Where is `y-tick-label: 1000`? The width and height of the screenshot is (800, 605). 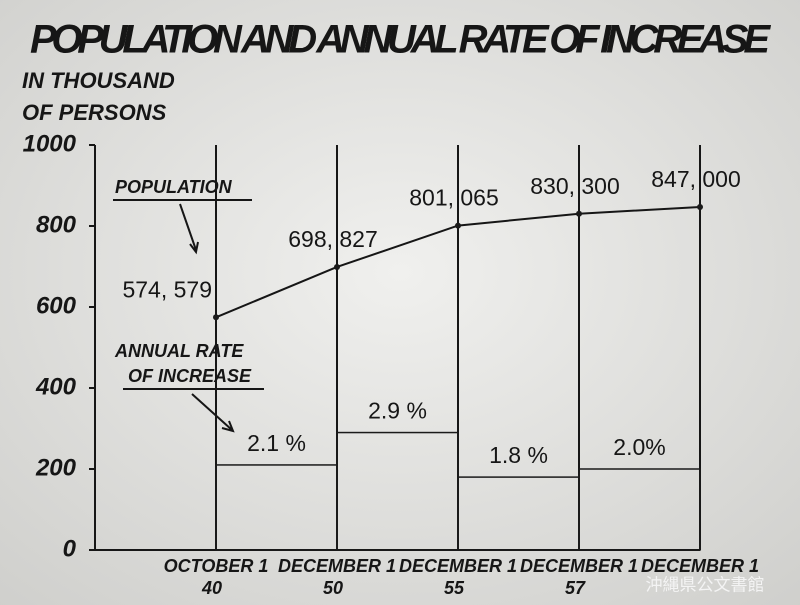
y-tick-label: 1000 is located at coordinates (50, 143).